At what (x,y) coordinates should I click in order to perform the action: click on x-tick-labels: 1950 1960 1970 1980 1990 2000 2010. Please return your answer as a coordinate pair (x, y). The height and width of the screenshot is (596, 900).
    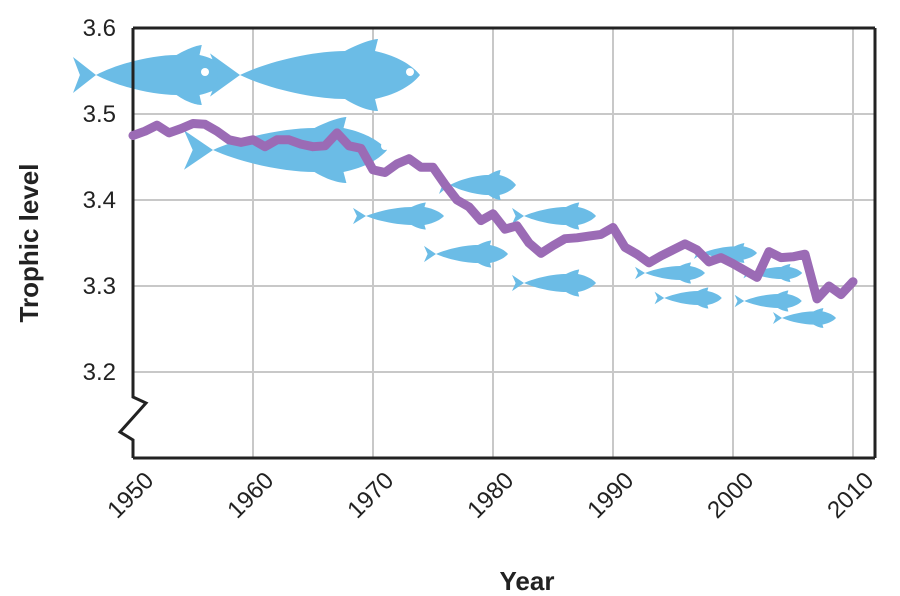
    Looking at the image, I should click on (490, 495).